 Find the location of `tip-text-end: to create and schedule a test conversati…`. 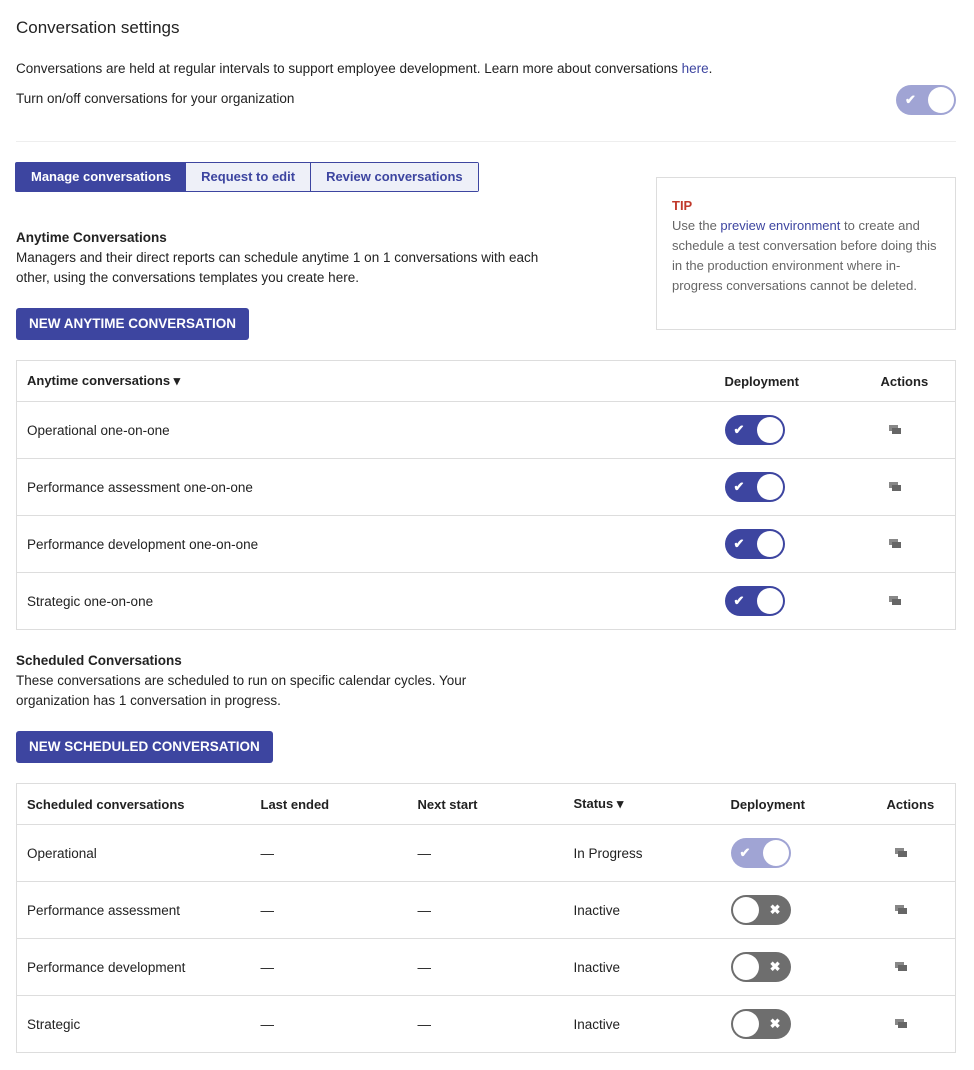

tip-text-end: to create and schedule a test conversati… is located at coordinates (804, 255).